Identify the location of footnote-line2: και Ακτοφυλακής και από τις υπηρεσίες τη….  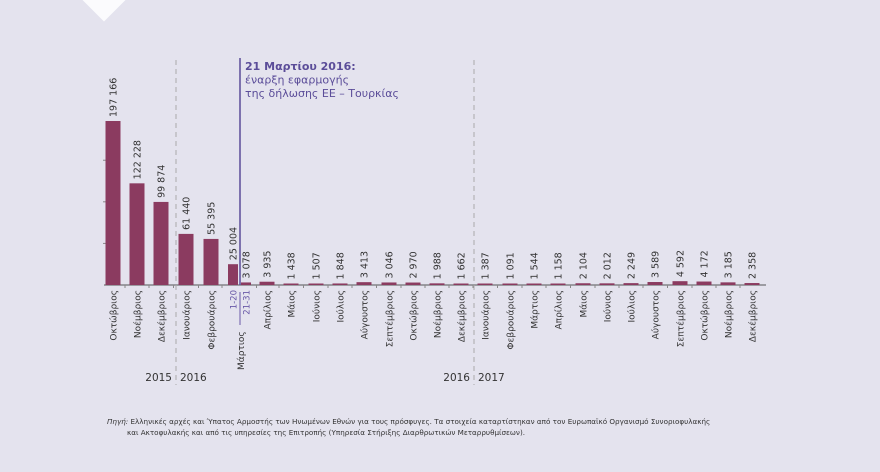
(326, 432).